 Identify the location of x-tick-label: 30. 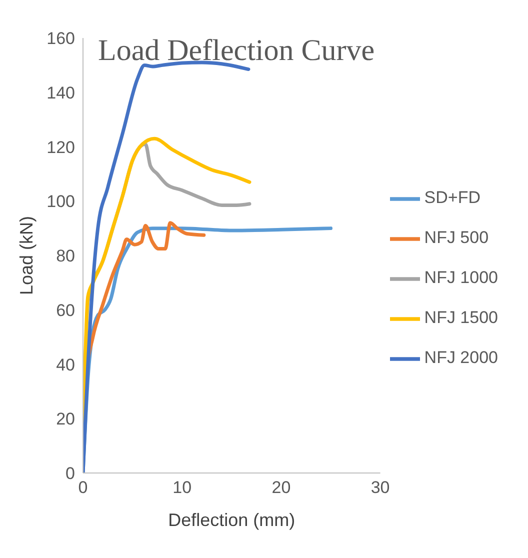
(380, 488).